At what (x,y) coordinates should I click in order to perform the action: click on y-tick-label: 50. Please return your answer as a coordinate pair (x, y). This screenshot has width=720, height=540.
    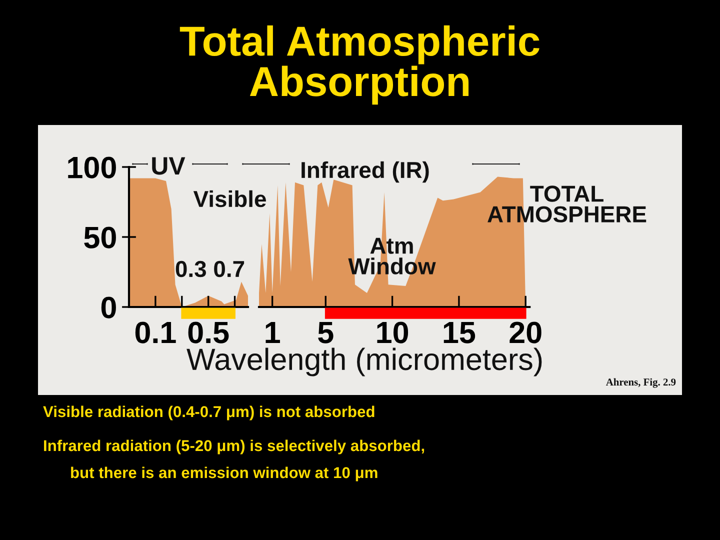
    Looking at the image, I should click on (100, 237).